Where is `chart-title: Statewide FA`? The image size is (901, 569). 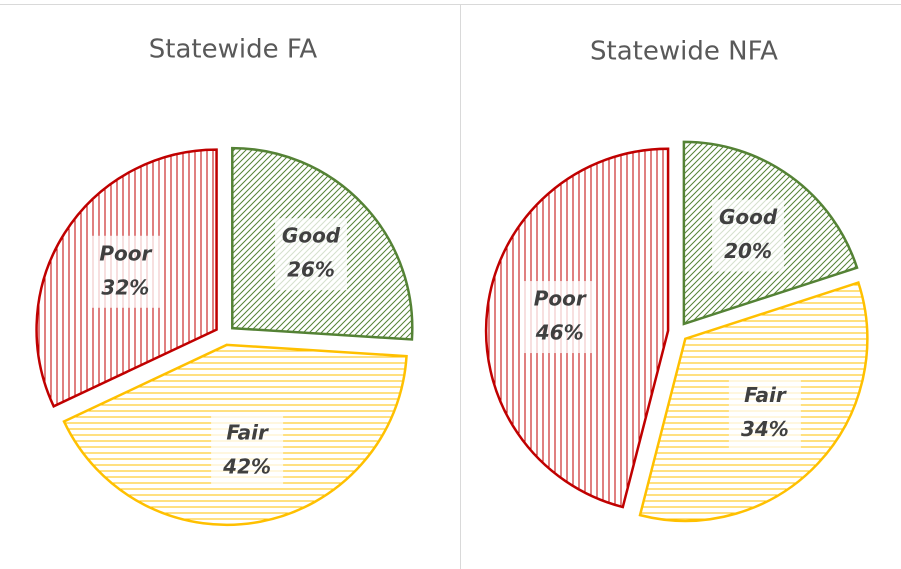 chart-title: Statewide FA is located at coordinates (233, 50).